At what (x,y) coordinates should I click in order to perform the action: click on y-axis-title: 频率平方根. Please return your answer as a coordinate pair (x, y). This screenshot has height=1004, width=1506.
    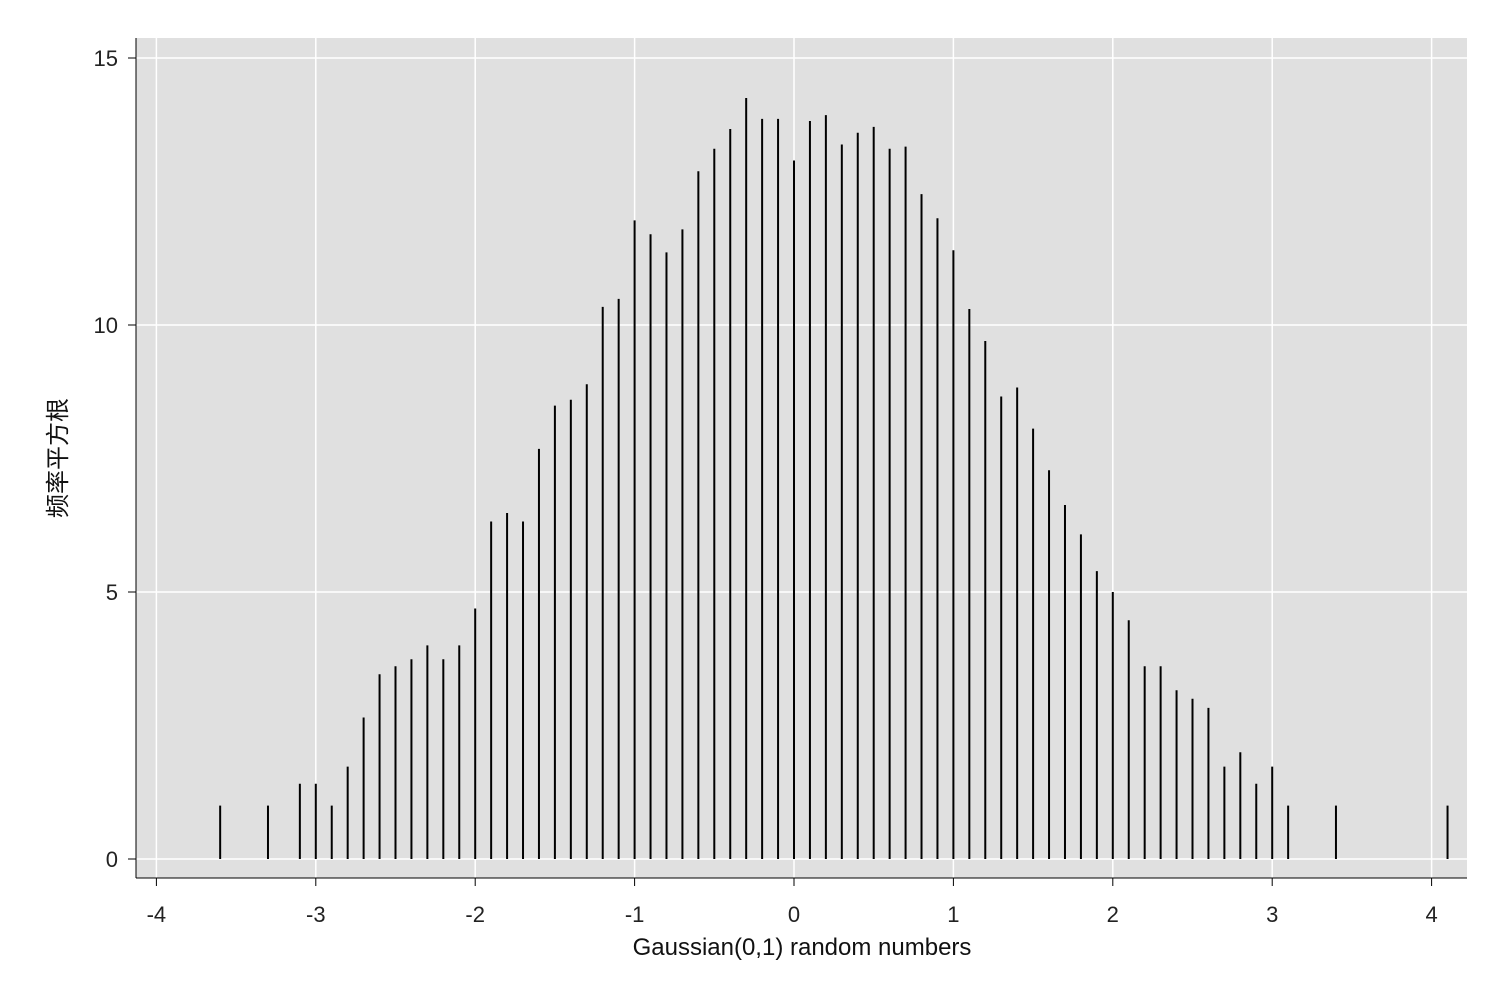
    Looking at the image, I should click on (58, 458).